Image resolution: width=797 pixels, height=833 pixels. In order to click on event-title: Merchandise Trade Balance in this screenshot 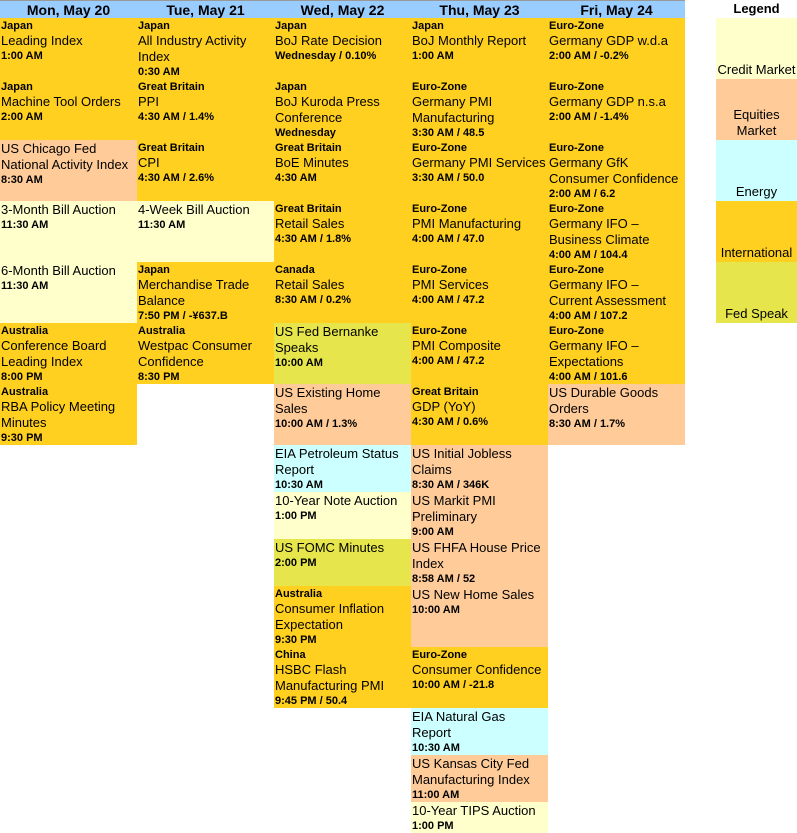, I will do `click(194, 292)`.